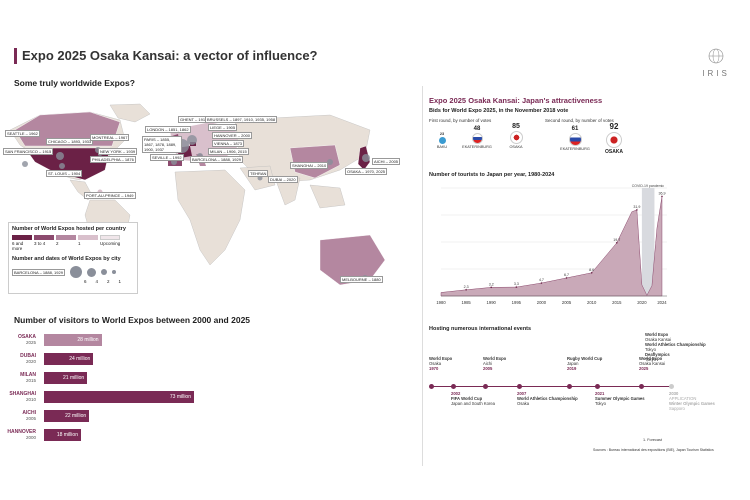 This screenshot has width=750, height=500. I want to click on legend-label: 1, so click(79, 243).